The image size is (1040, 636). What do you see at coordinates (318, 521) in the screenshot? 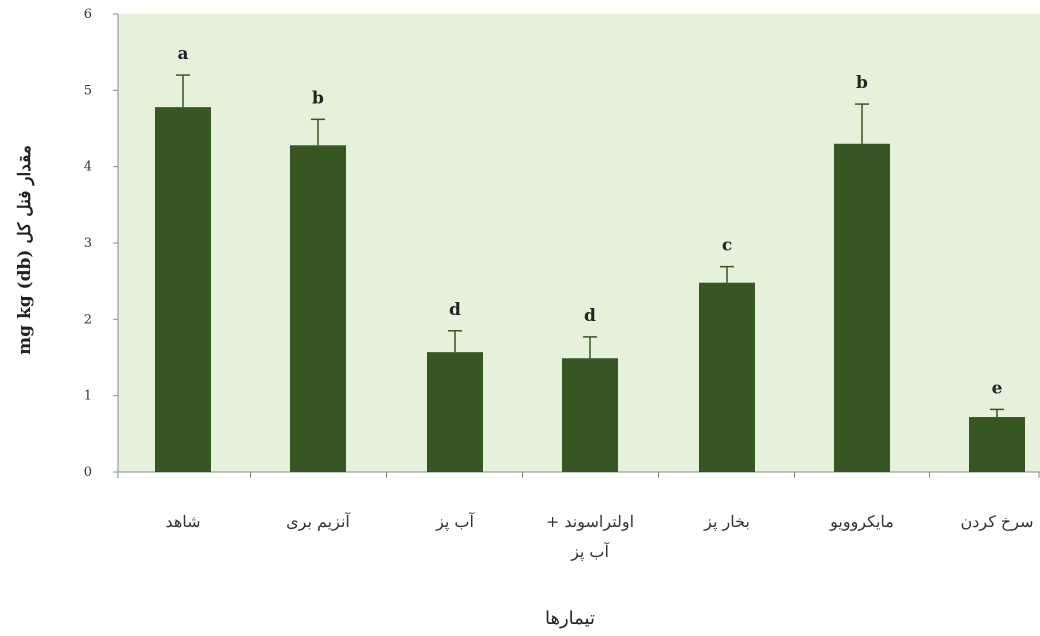
I see `category-label: آنزیم بری` at bounding box center [318, 521].